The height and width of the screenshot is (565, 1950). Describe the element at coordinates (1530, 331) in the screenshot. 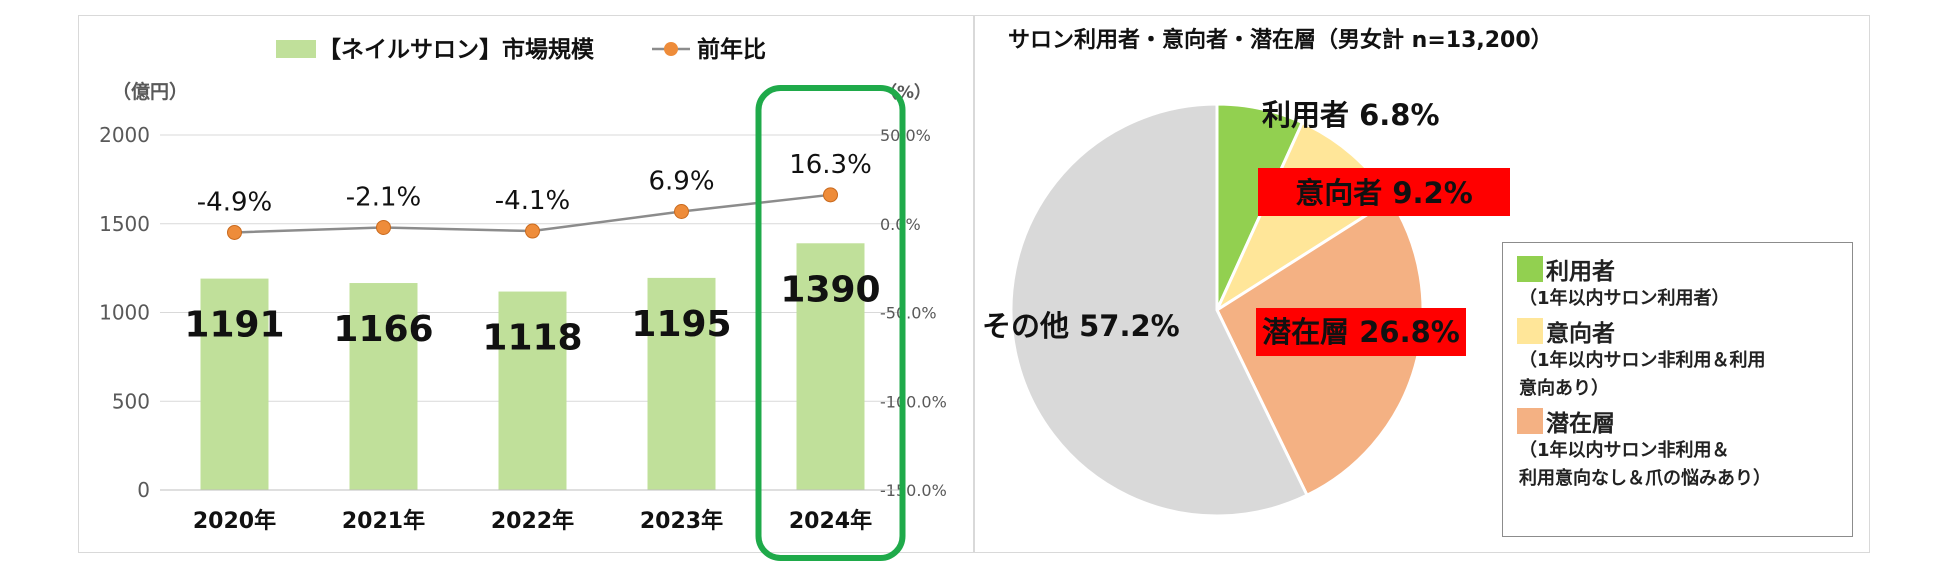

I see `legend-swatch-intent` at that location.